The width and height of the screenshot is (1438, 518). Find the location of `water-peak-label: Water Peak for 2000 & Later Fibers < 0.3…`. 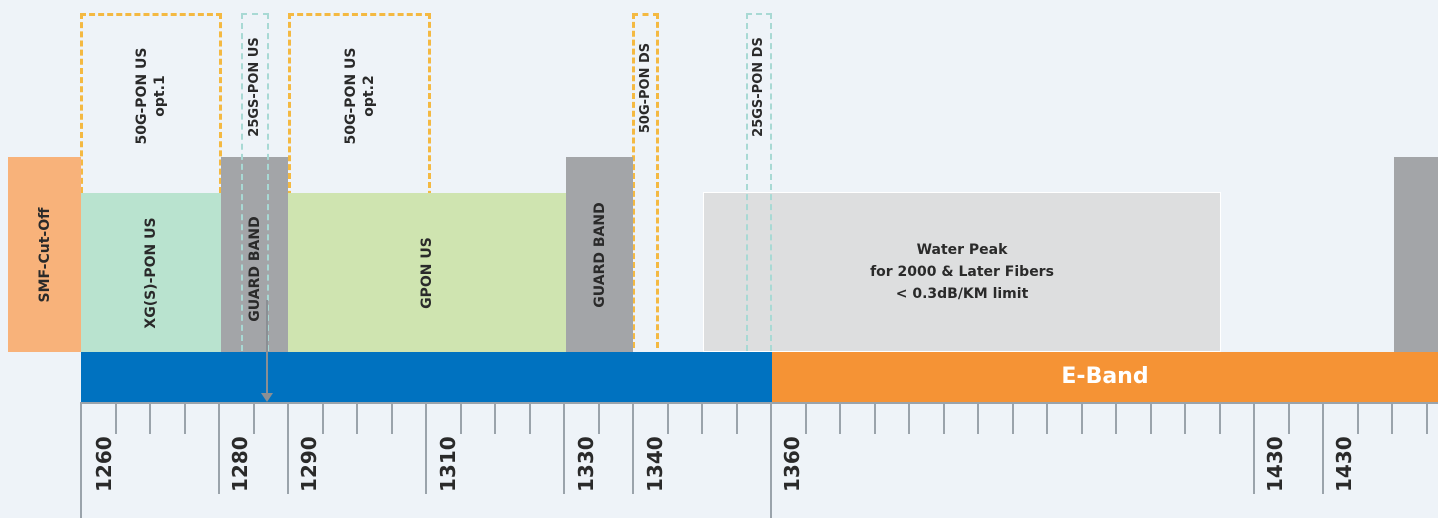

water-peak-label: Water Peak for 2000 & Later Fibers < 0.3… is located at coordinates (962, 272).